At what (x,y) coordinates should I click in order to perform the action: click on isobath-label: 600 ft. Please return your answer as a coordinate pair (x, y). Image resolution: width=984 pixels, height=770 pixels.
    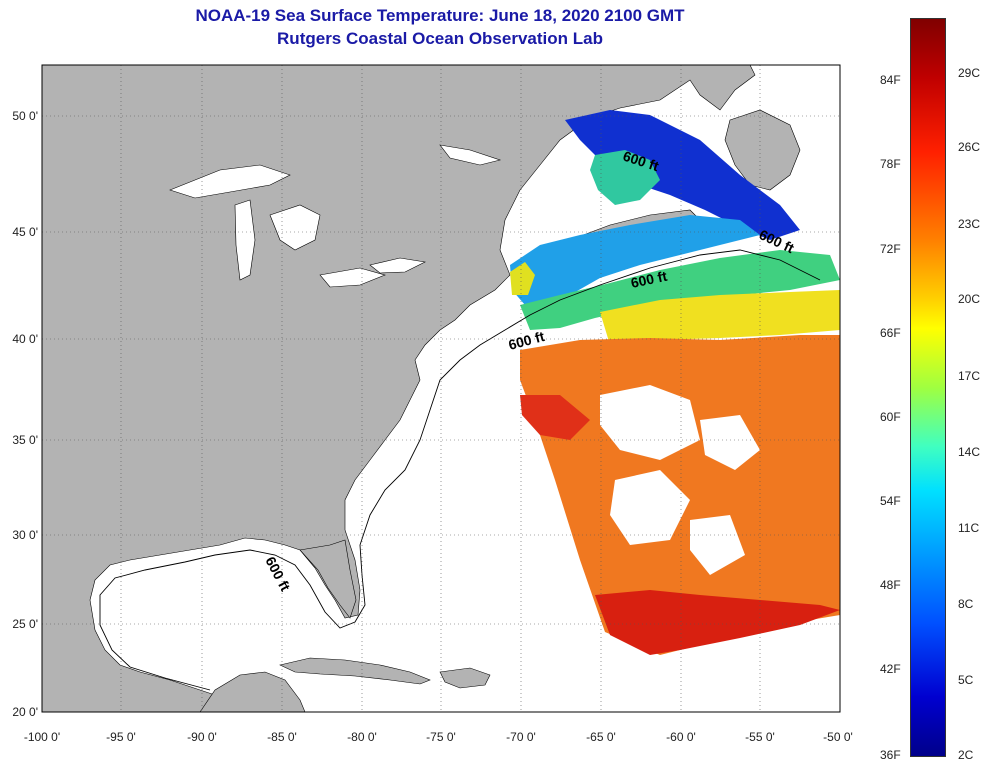
    Looking at the image, I should click on (648, 279).